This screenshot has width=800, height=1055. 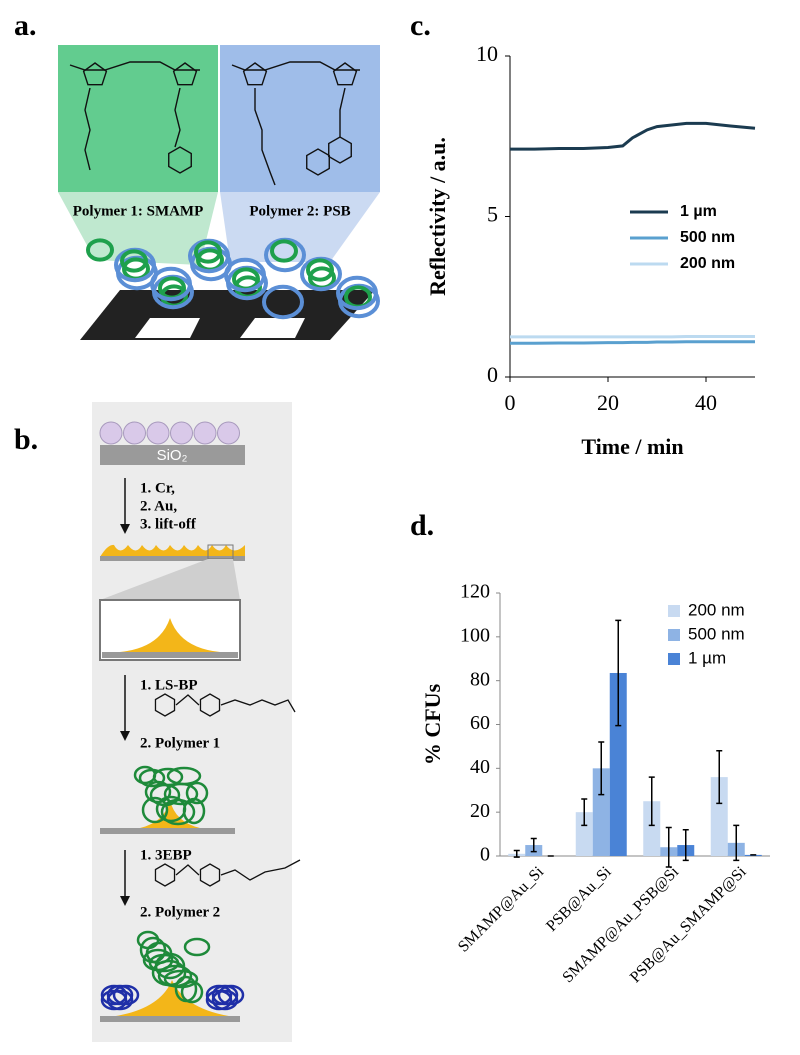 What do you see at coordinates (475, 592) in the screenshot?
I see `y-tick-label: 120` at bounding box center [475, 592].